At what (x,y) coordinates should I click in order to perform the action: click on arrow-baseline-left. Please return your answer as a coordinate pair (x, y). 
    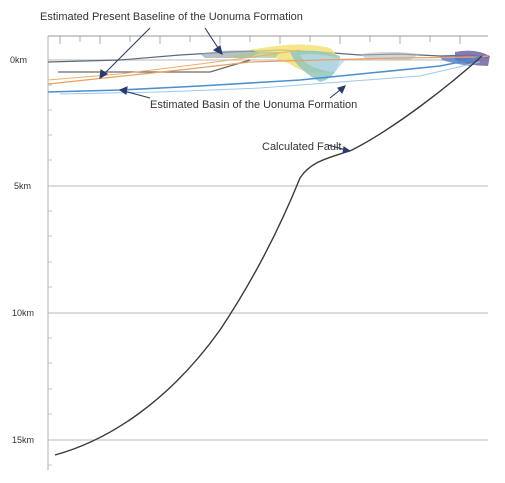
    Looking at the image, I should click on (125, 53).